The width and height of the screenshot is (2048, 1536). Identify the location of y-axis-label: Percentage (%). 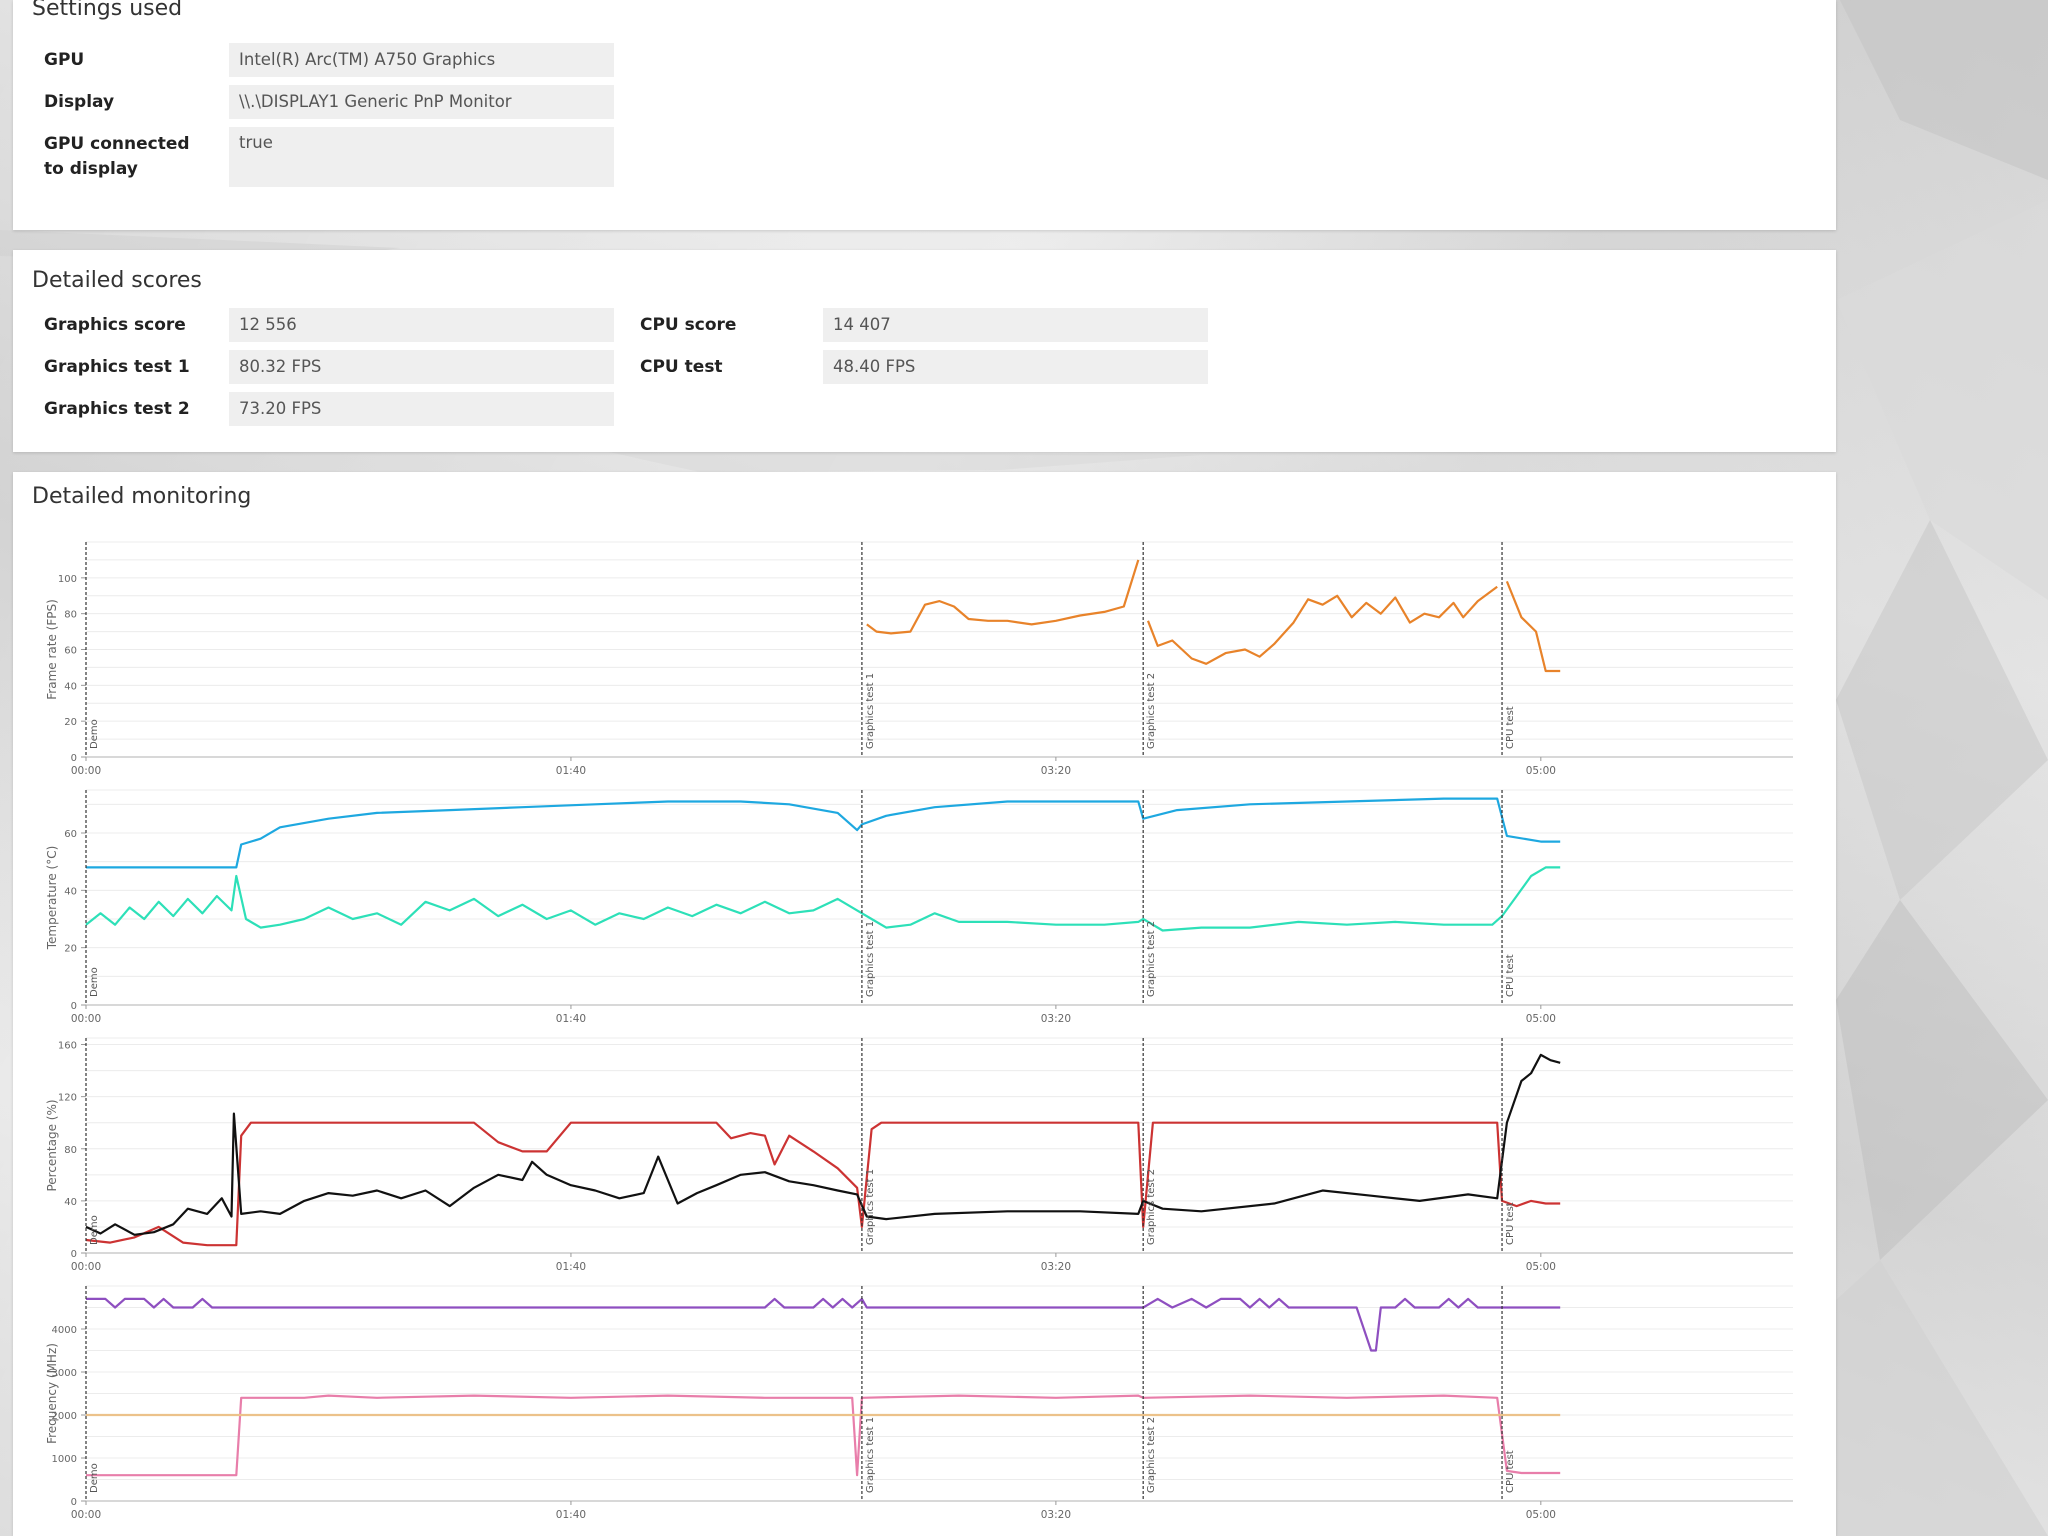
(52, 1145).